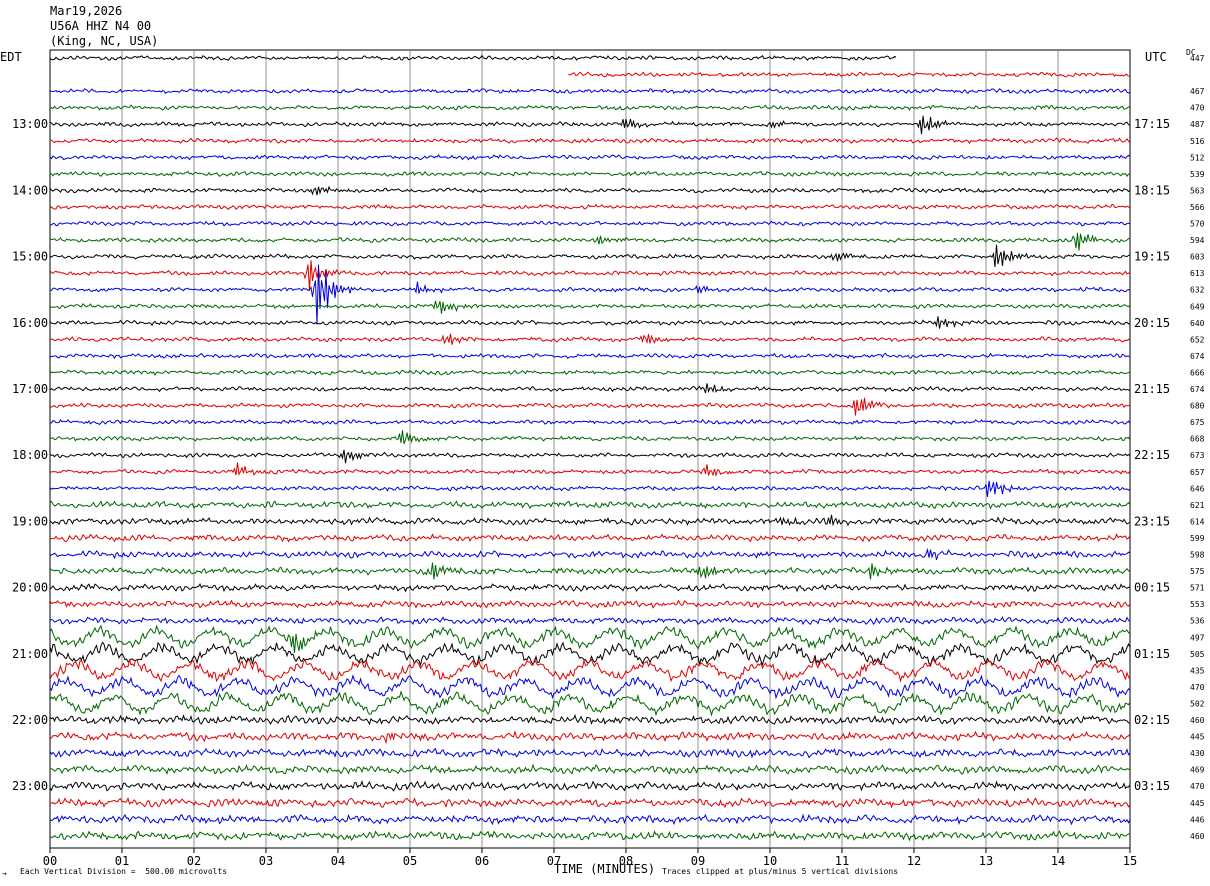 Image resolution: width=1210 pixels, height=886 pixels. What do you see at coordinates (1152, 521) in the screenshot?
I see `right-hour-label: 23:15` at bounding box center [1152, 521].